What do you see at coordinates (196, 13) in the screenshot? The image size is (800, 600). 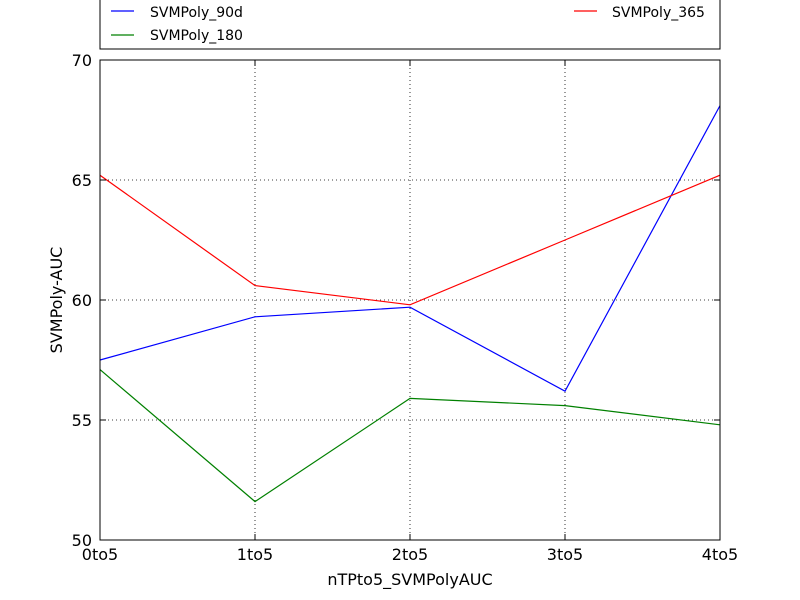 I see `legend-label-svmpoly-90d: SVMPoly_90d` at bounding box center [196, 13].